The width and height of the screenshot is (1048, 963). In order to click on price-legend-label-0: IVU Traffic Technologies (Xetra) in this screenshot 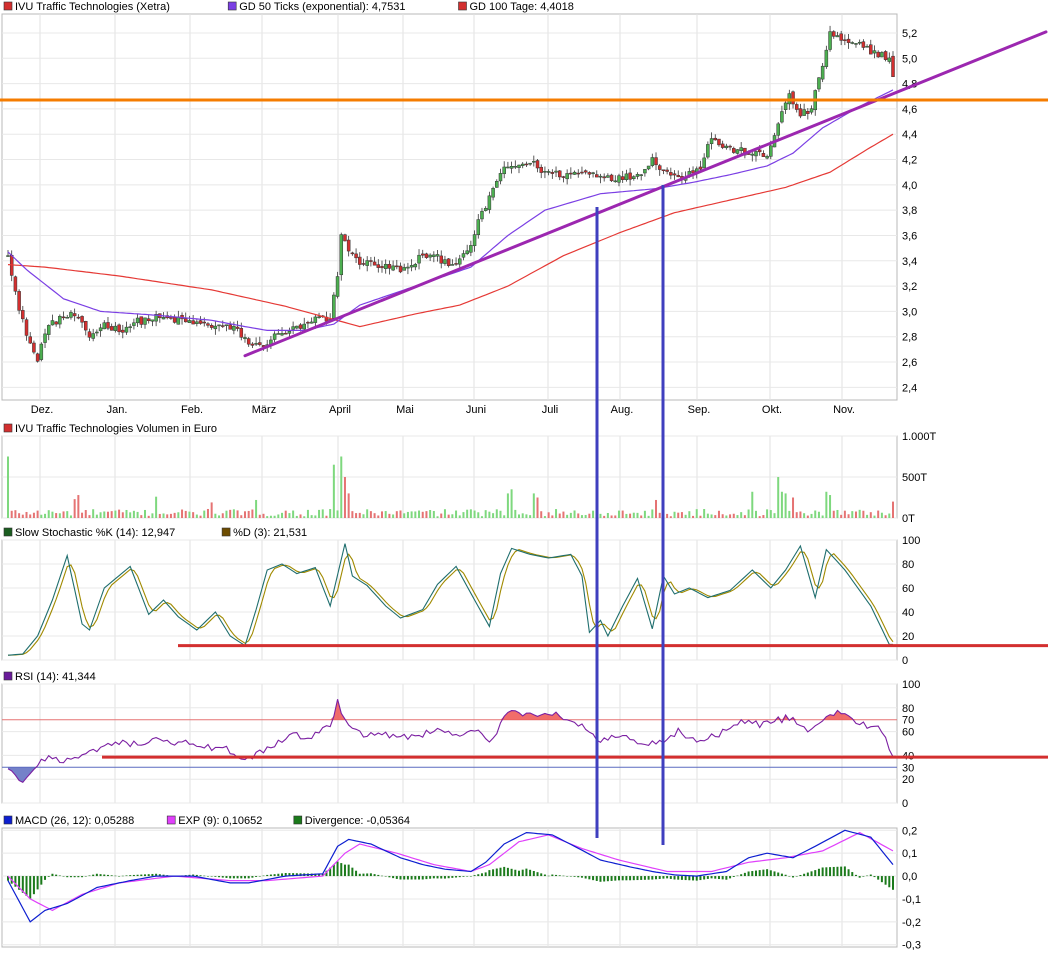, I will do `click(92, 7)`.